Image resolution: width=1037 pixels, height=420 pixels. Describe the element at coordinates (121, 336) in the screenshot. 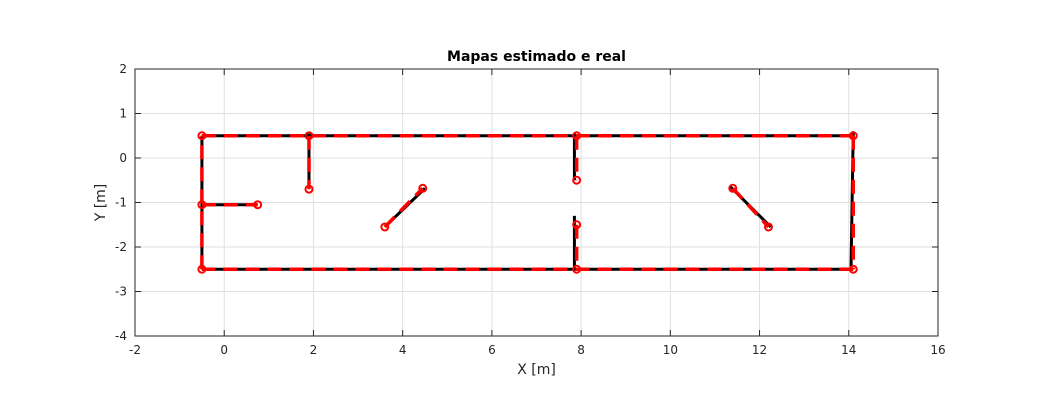

I see `y-tick-label: -4` at that location.